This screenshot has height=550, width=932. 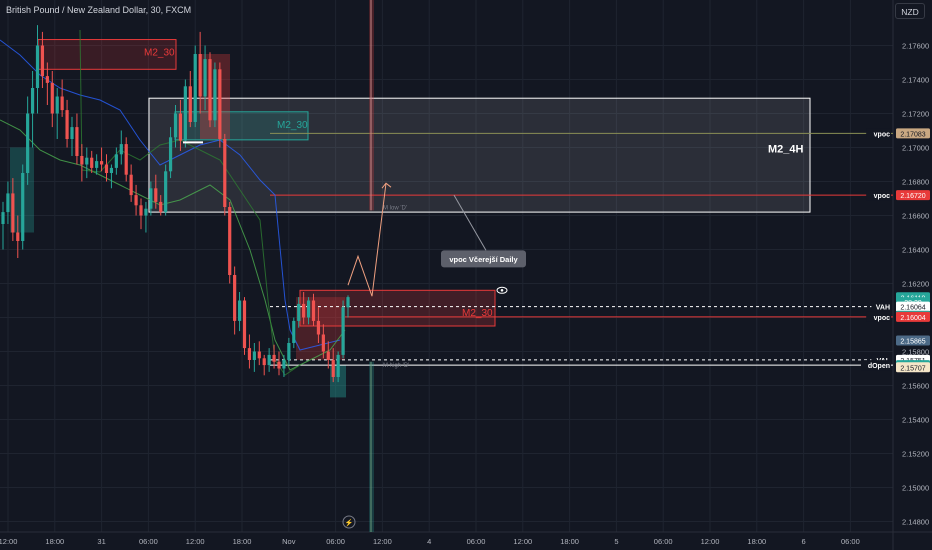 What do you see at coordinates (710, 541) in the screenshot?
I see `time-tick-label: 12:00` at bounding box center [710, 541].